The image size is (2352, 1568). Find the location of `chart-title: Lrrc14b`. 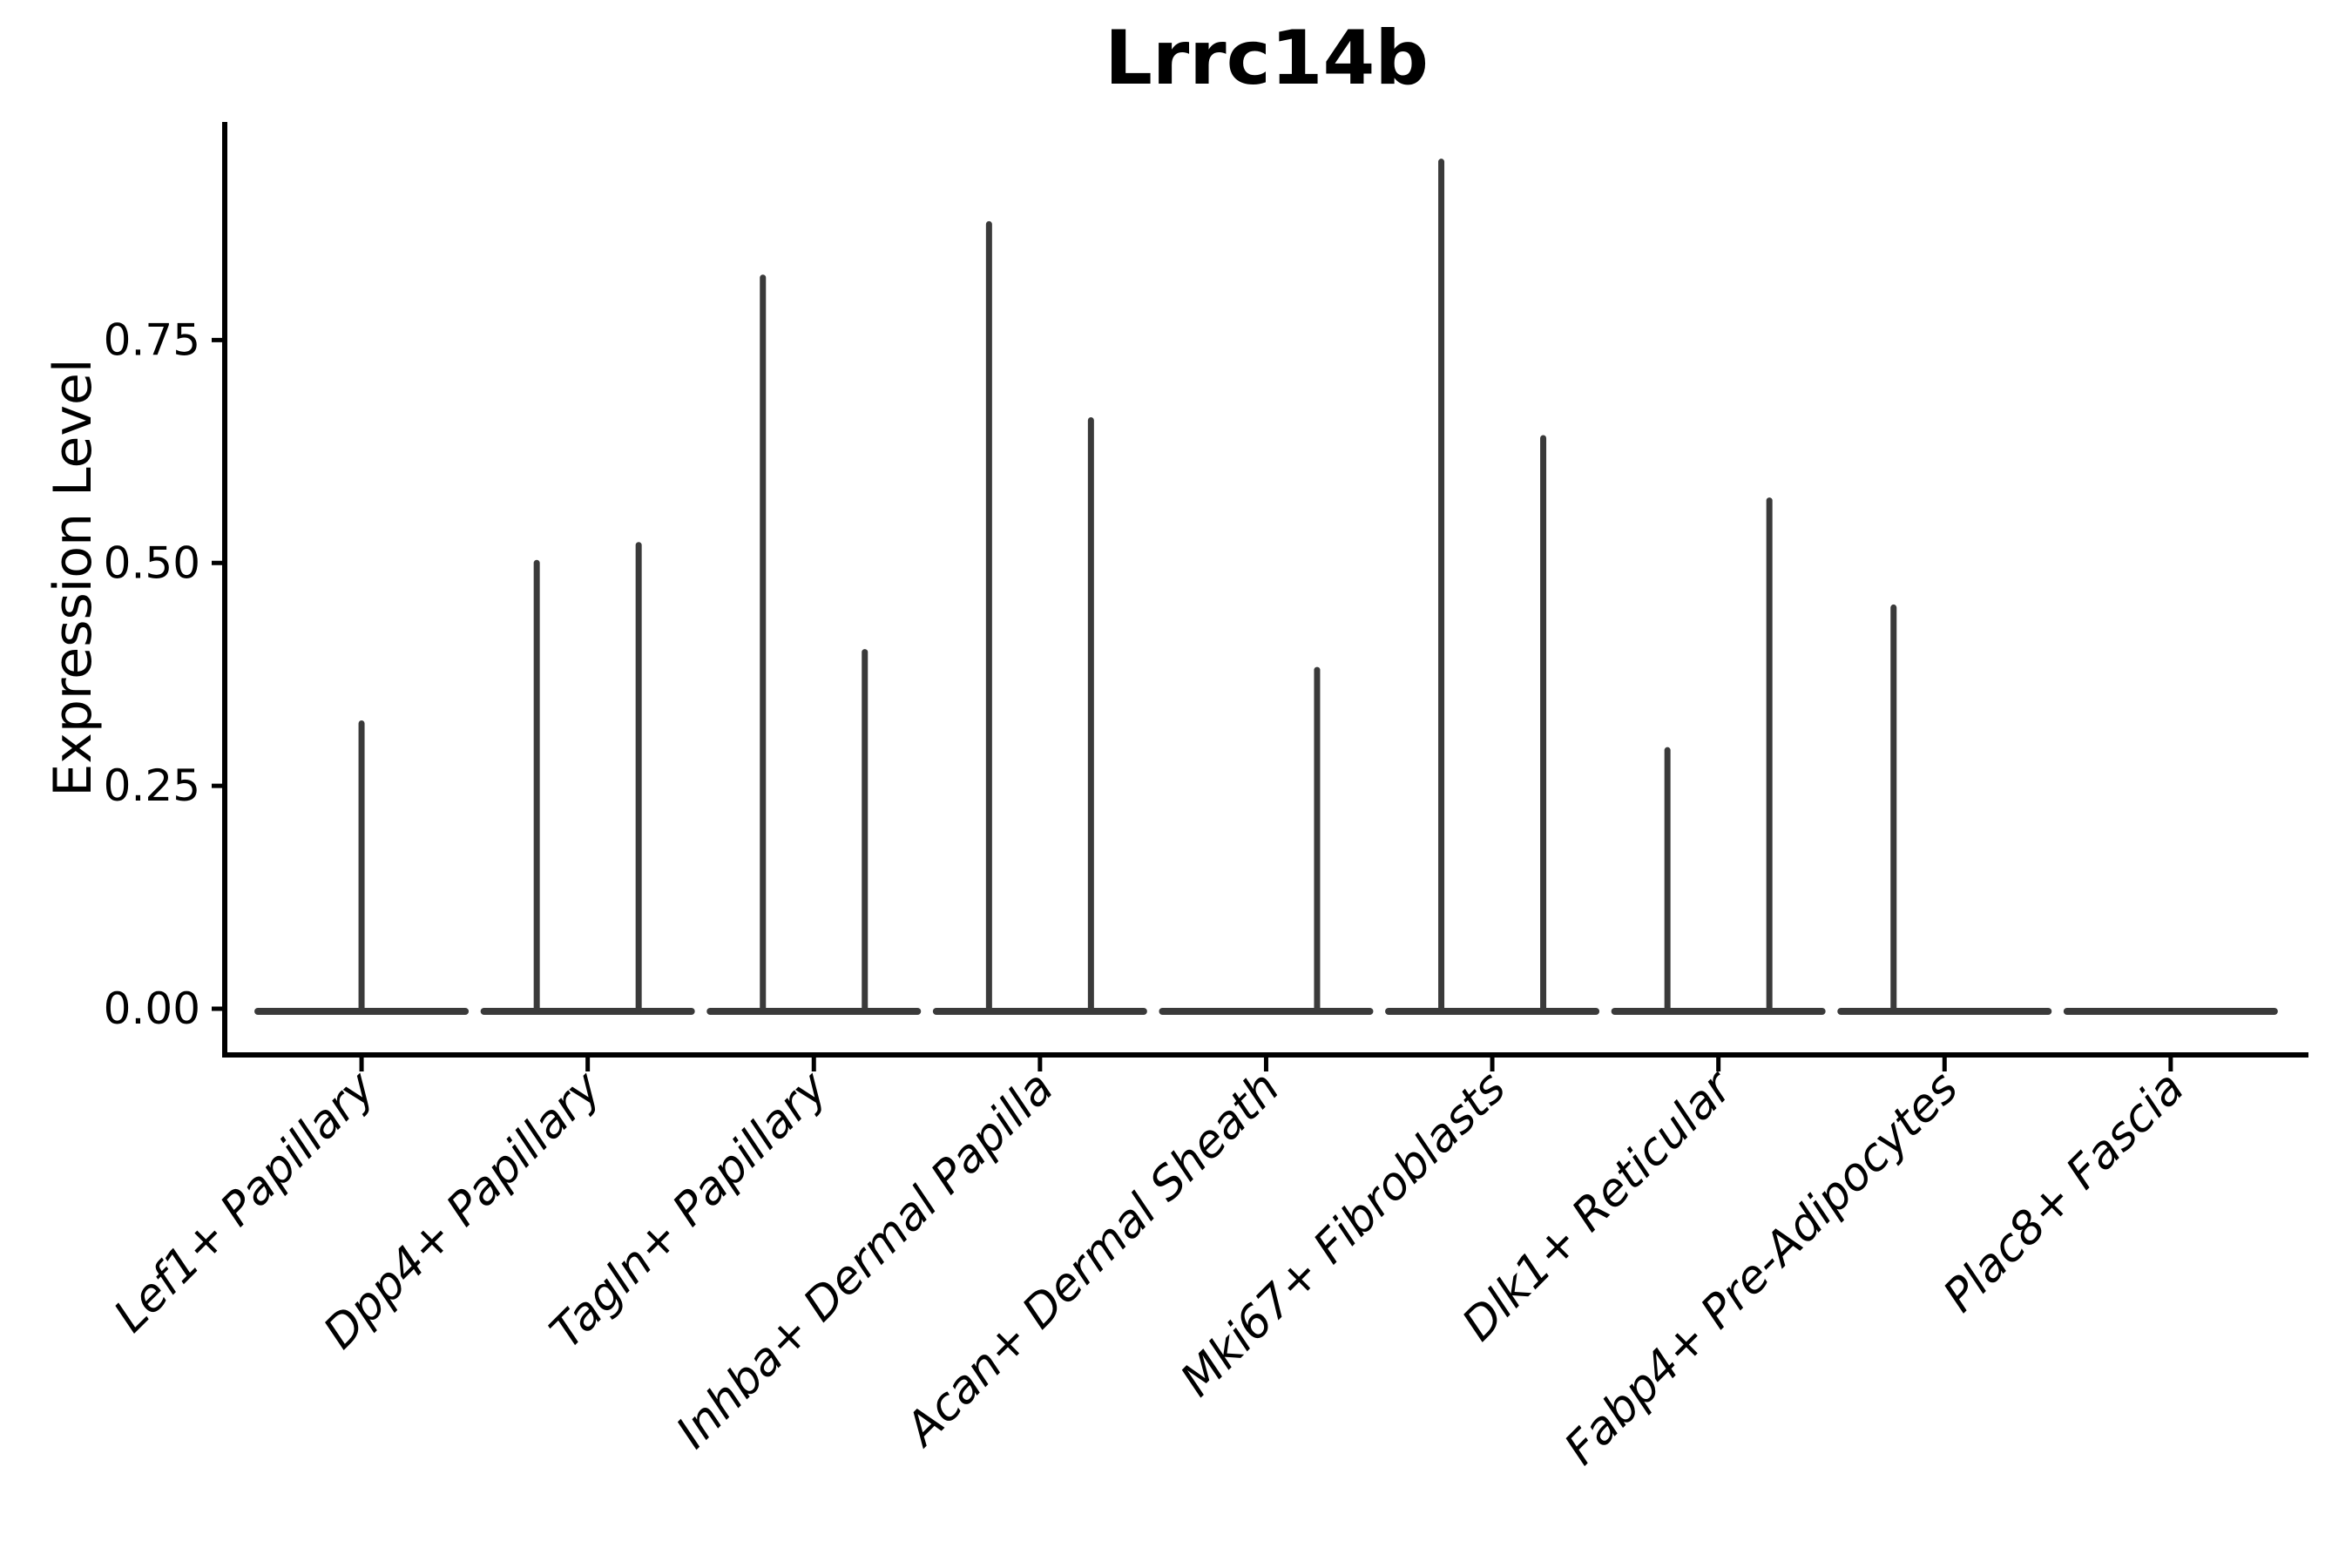

chart-title: Lrrc14b is located at coordinates (1267, 58).